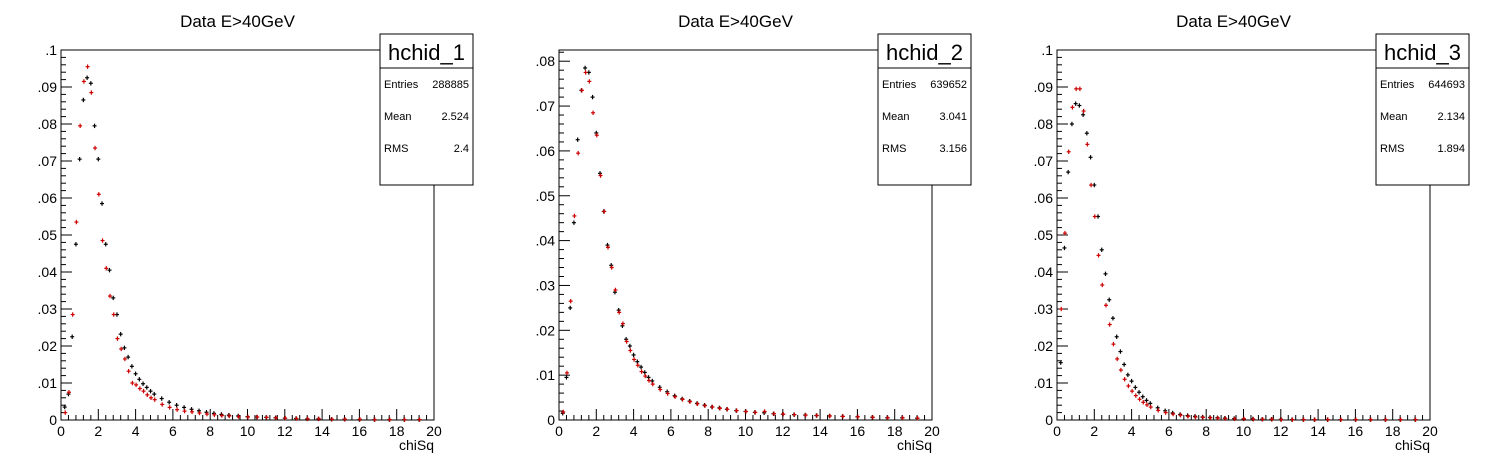 This screenshot has height=472, width=1496. What do you see at coordinates (1132, 431) in the screenshot?
I see `x-tick-label: 4` at bounding box center [1132, 431].